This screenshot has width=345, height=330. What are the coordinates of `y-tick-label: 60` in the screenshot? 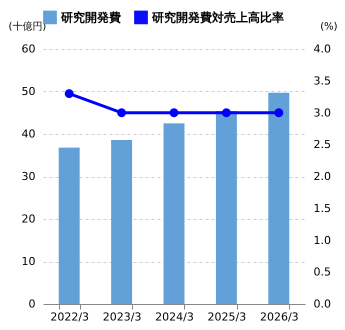 It's located at (29, 49).